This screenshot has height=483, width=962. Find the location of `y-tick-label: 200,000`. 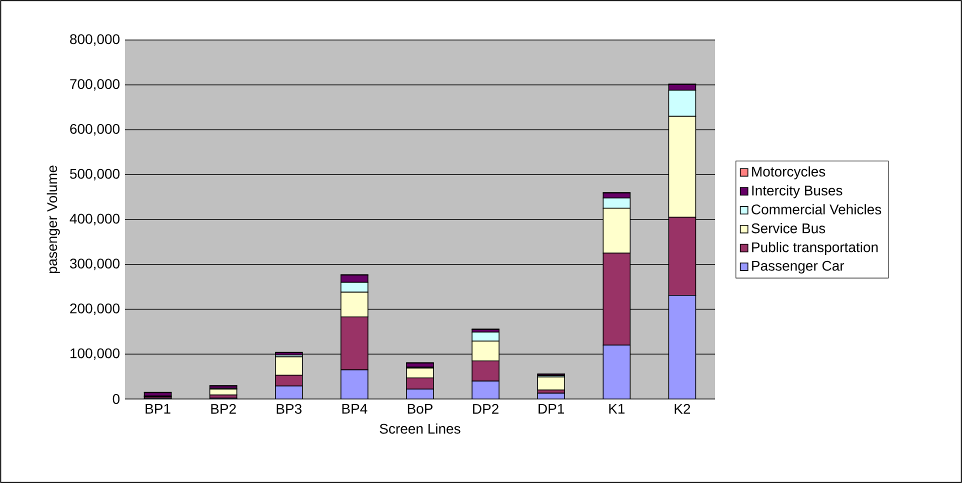

y-tick-label: 200,000 is located at coordinates (95, 309).